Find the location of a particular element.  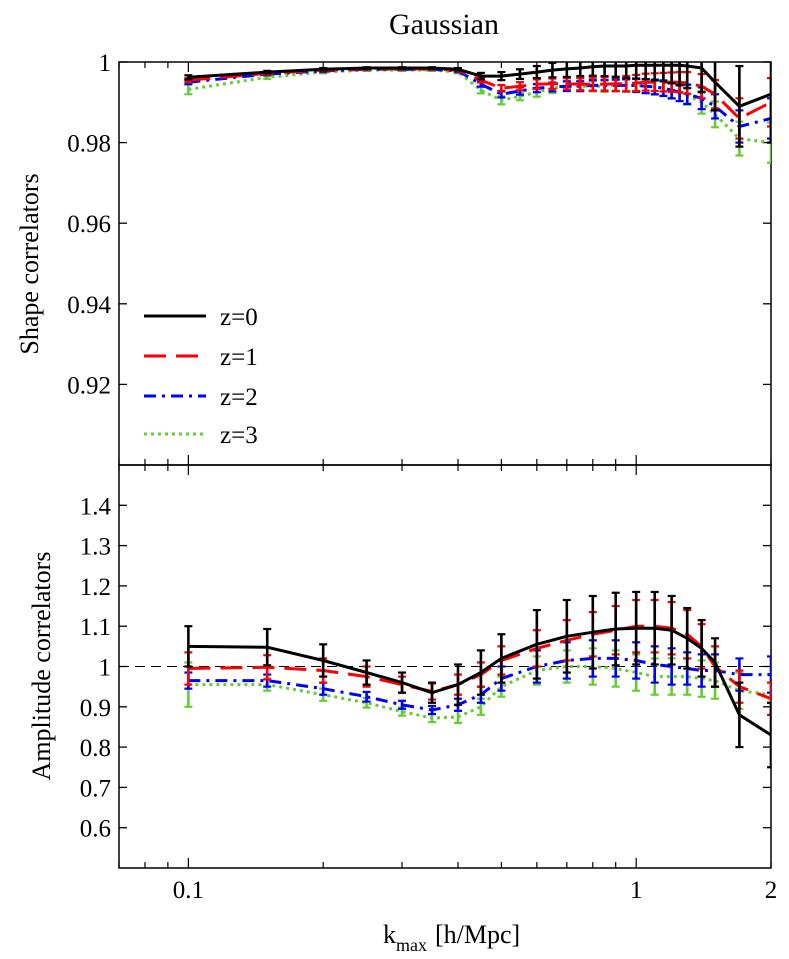

top-y-axis-label: Shape correlators is located at coordinates (29, 263).